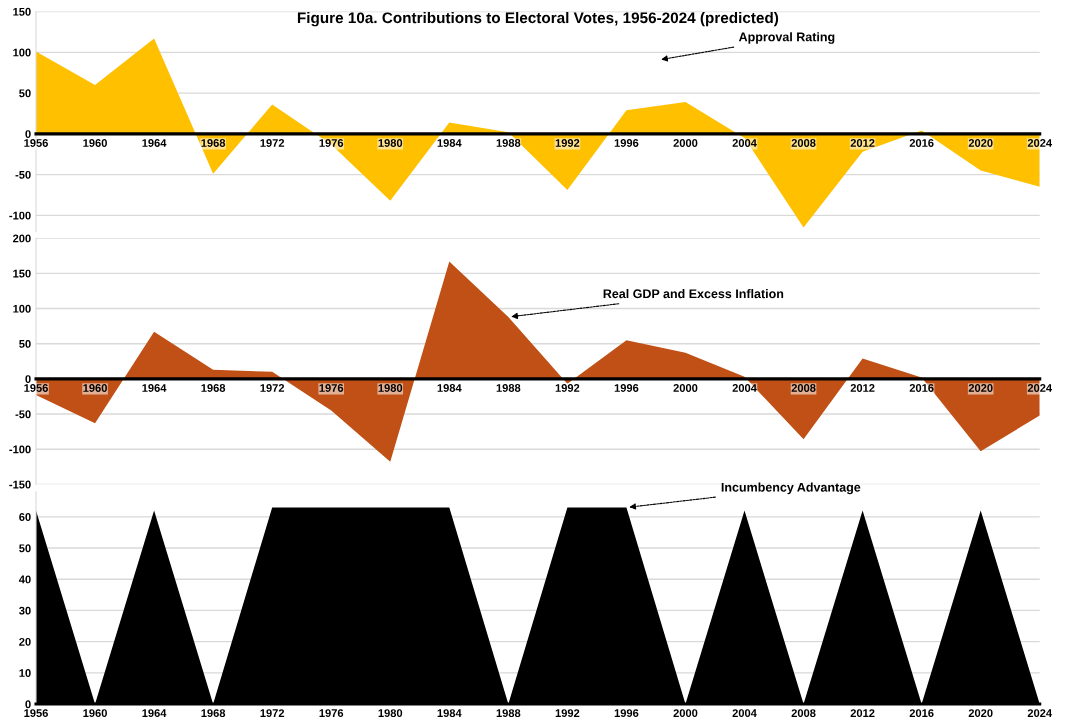 The width and height of the screenshot is (1091, 724). I want to click on annotation: Real GDP and Excess Inflation, so click(693, 293).